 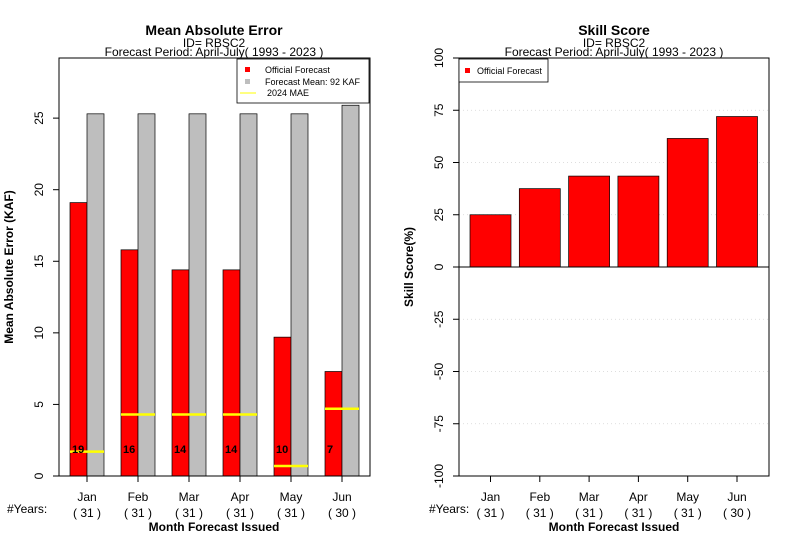 What do you see at coordinates (214, 30) in the screenshot?
I see `mae-title: Mean Absolute Error` at bounding box center [214, 30].